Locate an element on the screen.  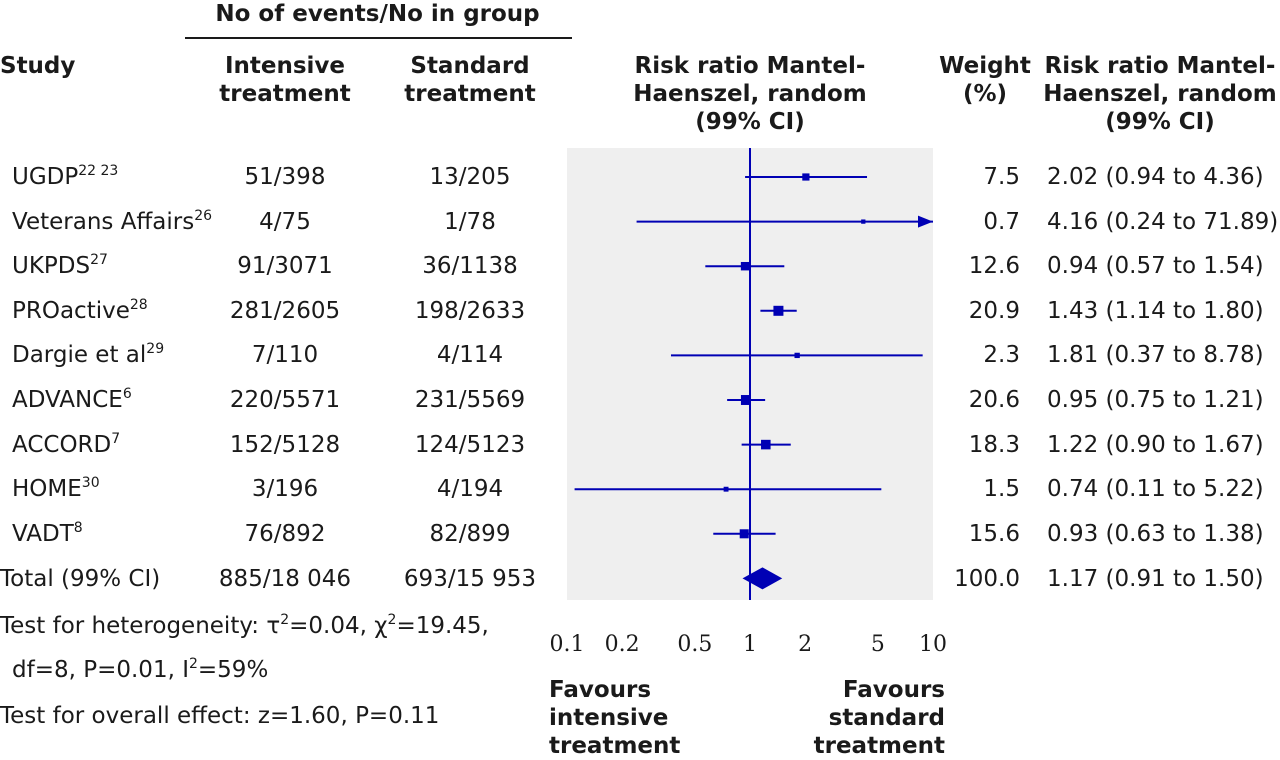
risk-ratio-text: 1.22 (0.90 to 1.67) is located at coordinates (1155, 445).